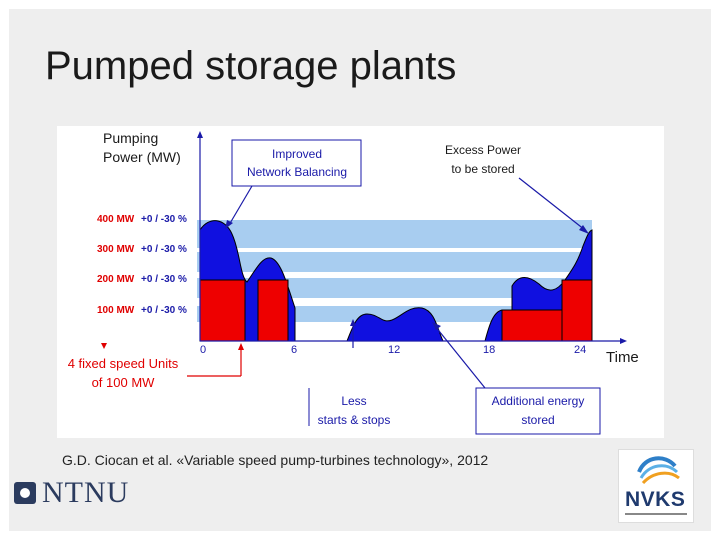  I want to click on callout-less-line2: starts & stops, so click(354, 420).